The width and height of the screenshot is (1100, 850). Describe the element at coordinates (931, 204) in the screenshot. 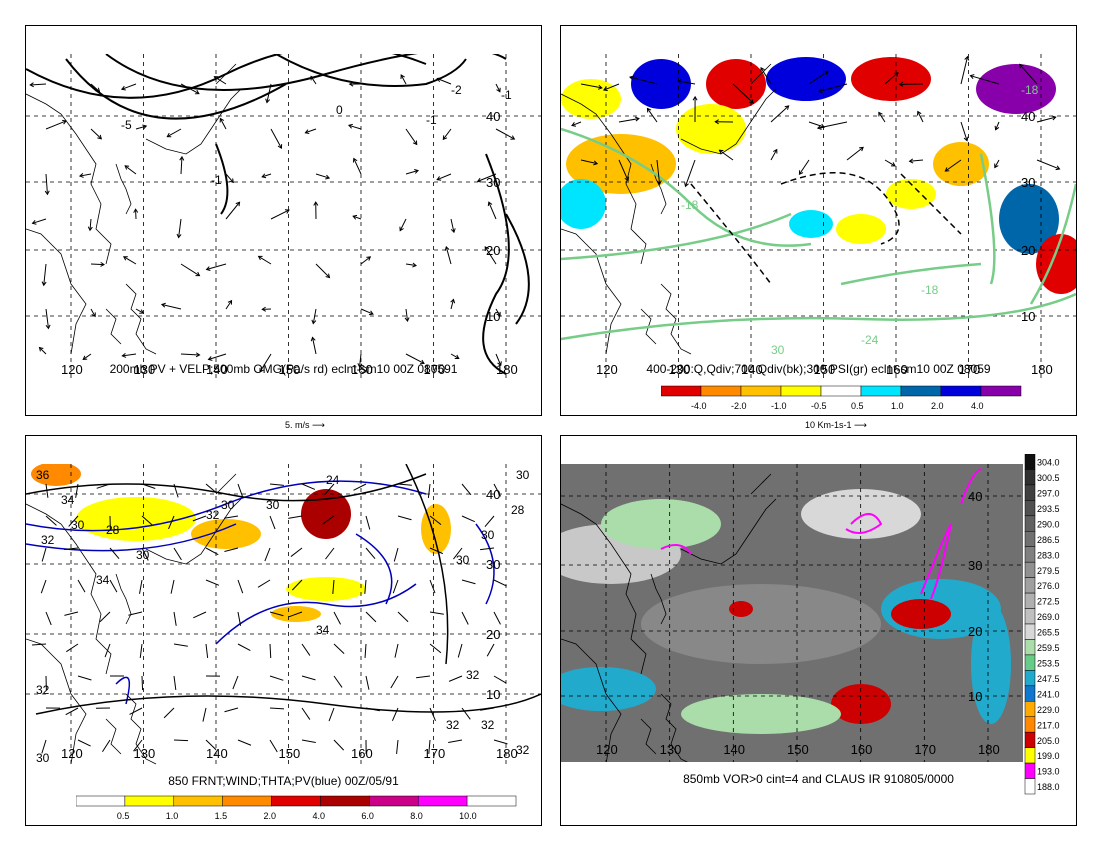

I see `qdiv-contour` at that location.